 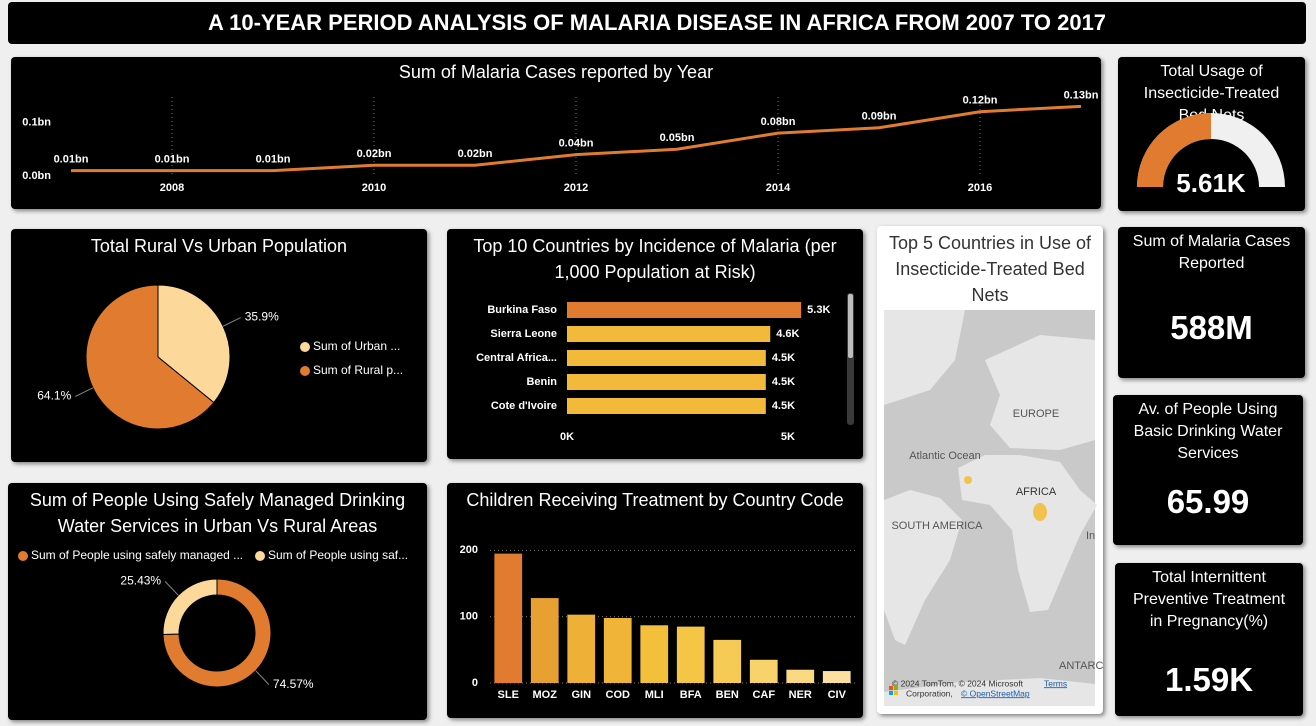 I want to click on x-tick-label: BEN, so click(x=727, y=695).